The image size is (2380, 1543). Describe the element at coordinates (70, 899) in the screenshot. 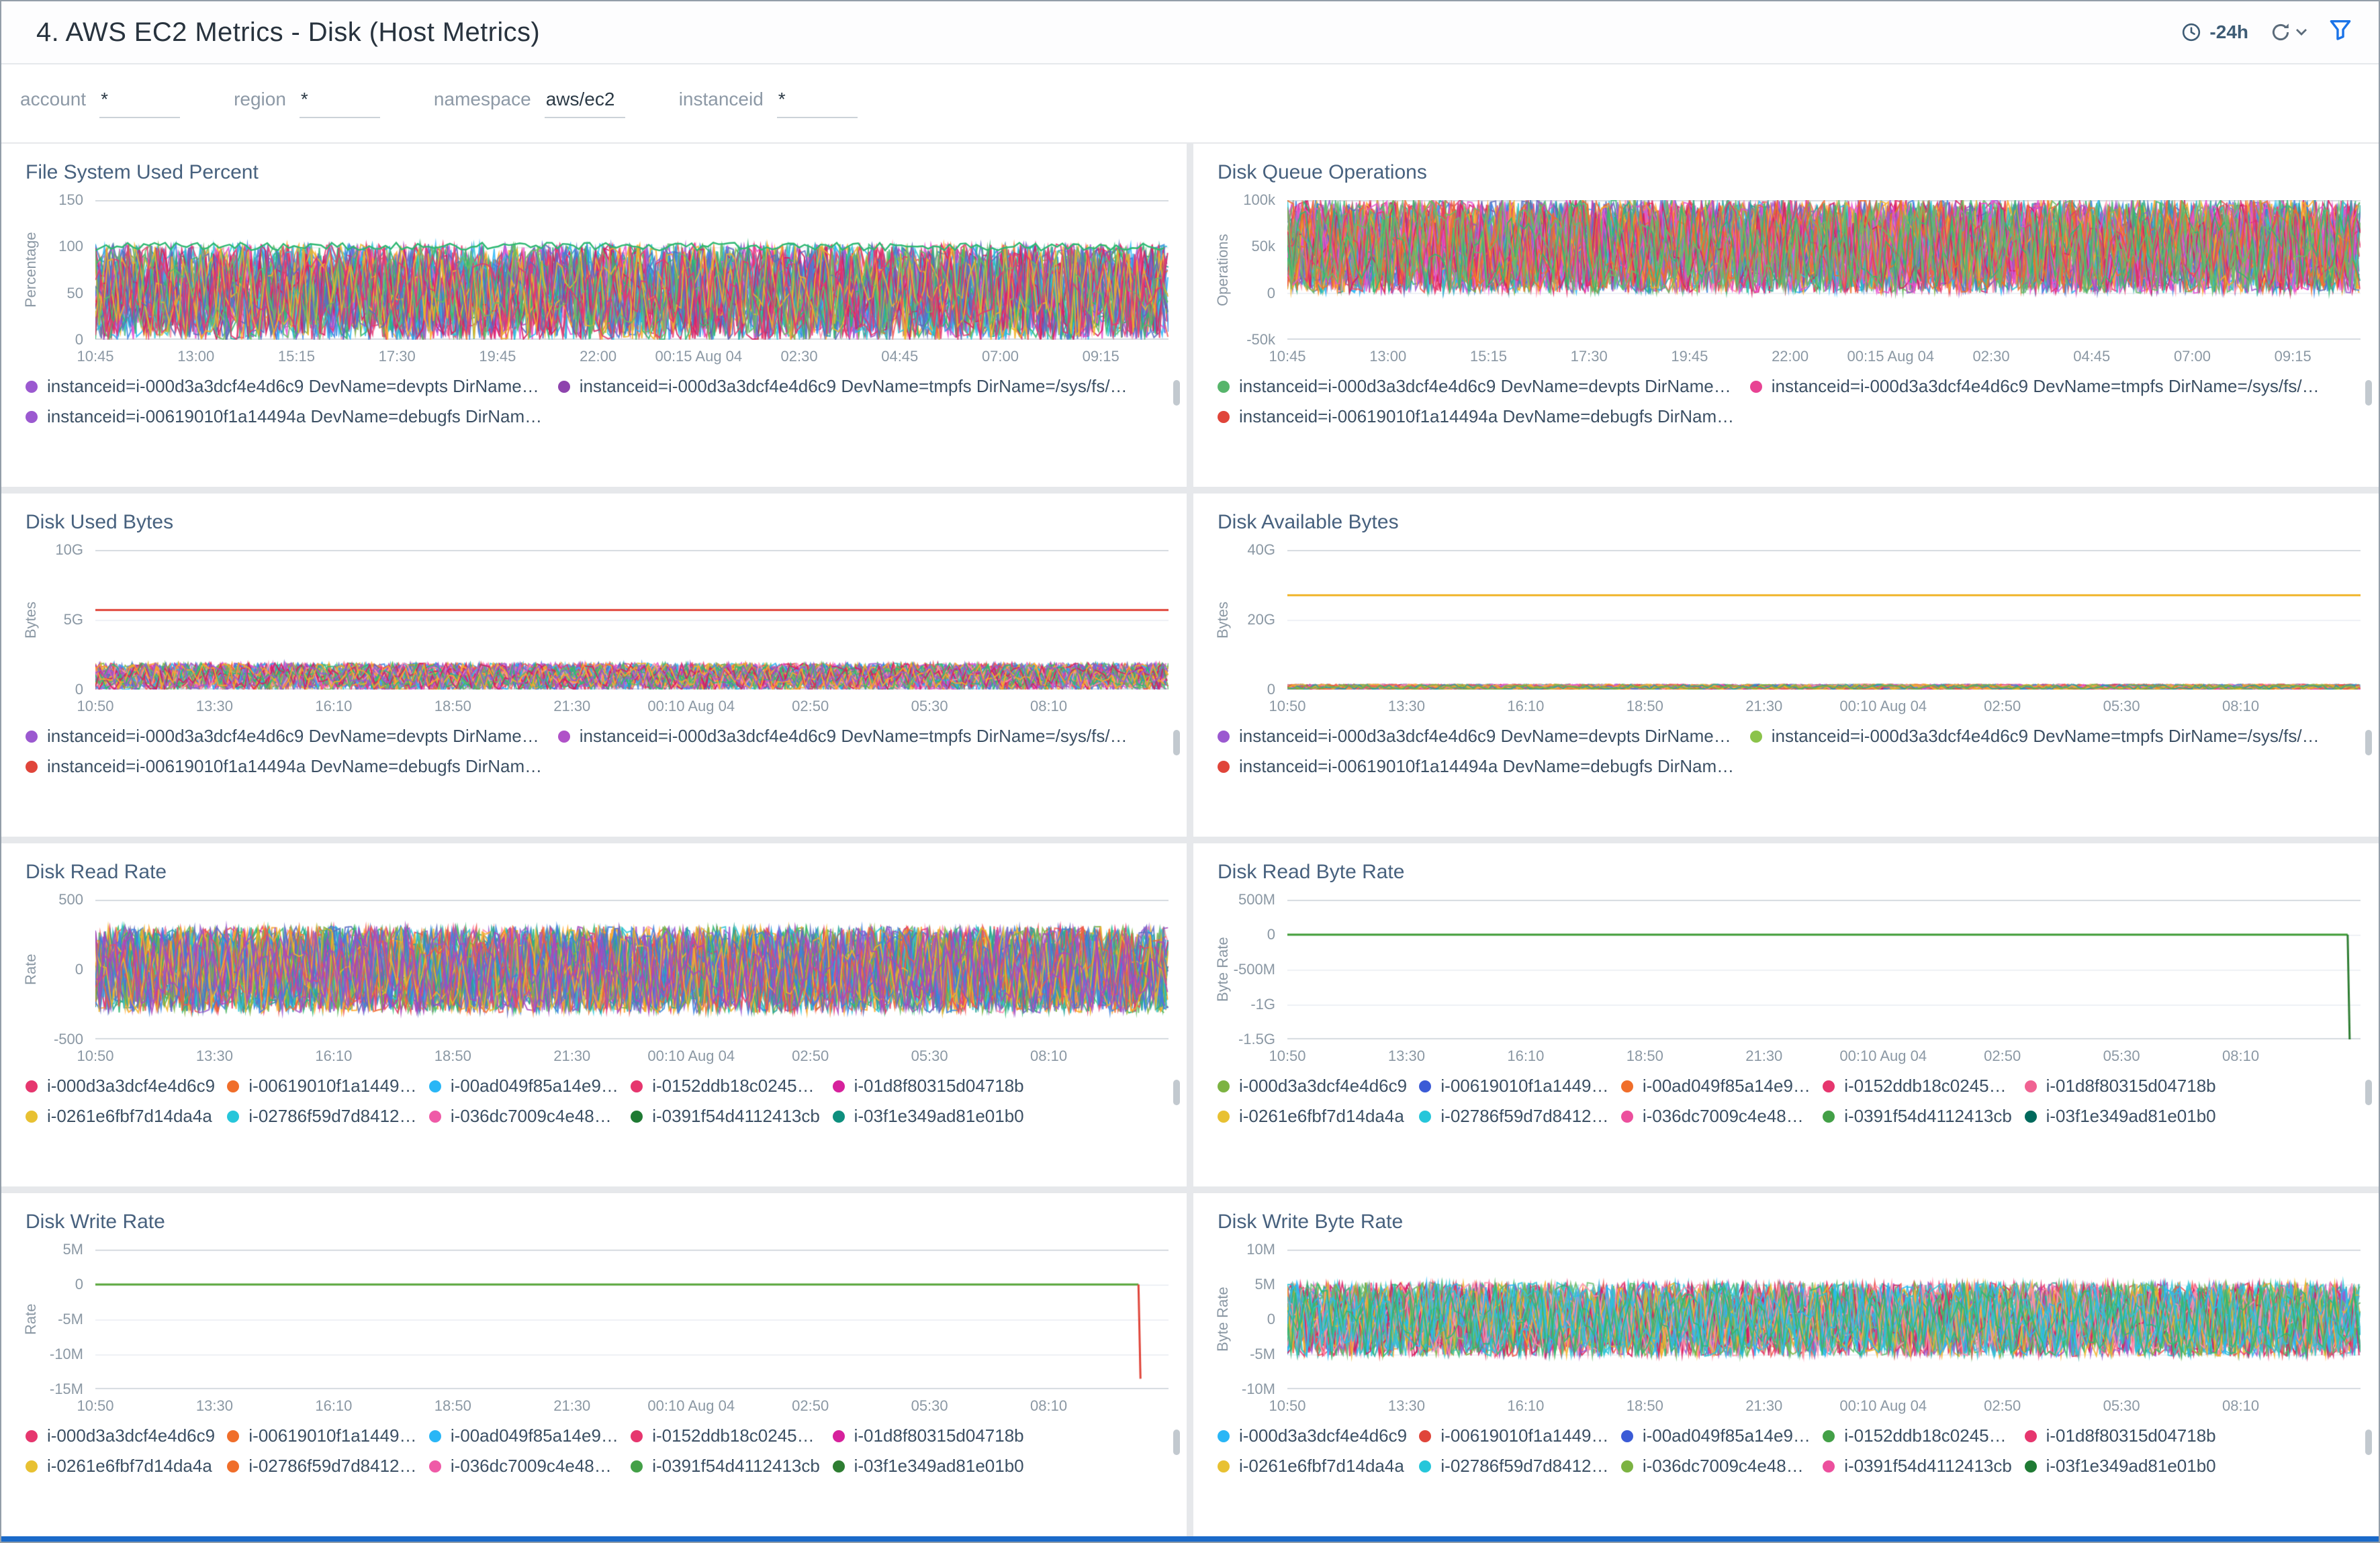

I see `y-tick-label: 500` at that location.